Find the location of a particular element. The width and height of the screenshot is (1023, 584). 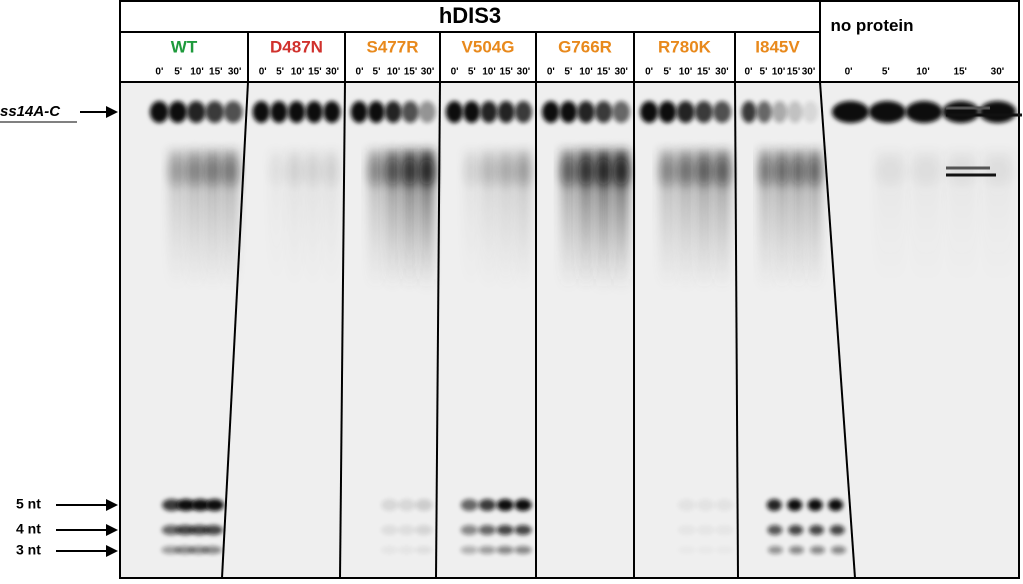

panel-label: G766R is located at coordinates (585, 46).